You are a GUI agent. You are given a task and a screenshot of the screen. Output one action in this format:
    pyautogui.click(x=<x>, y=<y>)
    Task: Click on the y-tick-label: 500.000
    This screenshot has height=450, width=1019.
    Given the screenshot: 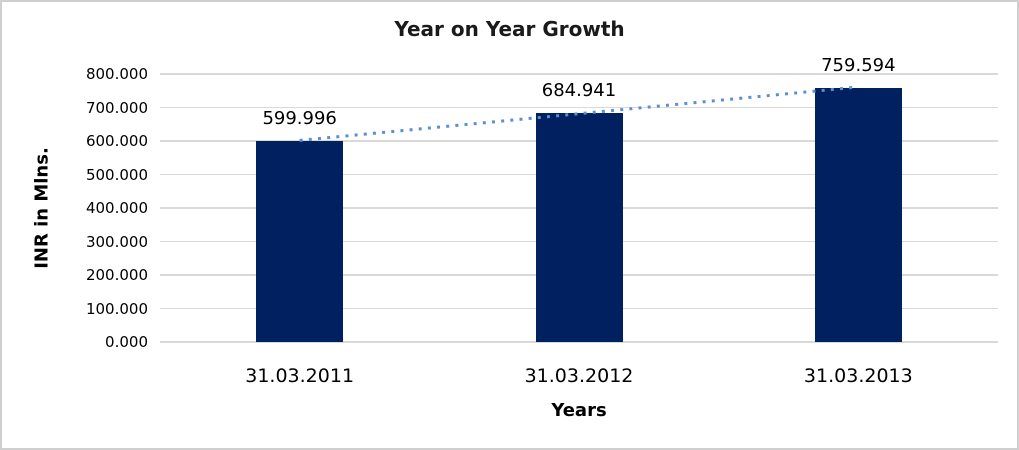 What is the action you would take?
    pyautogui.click(x=116, y=174)
    